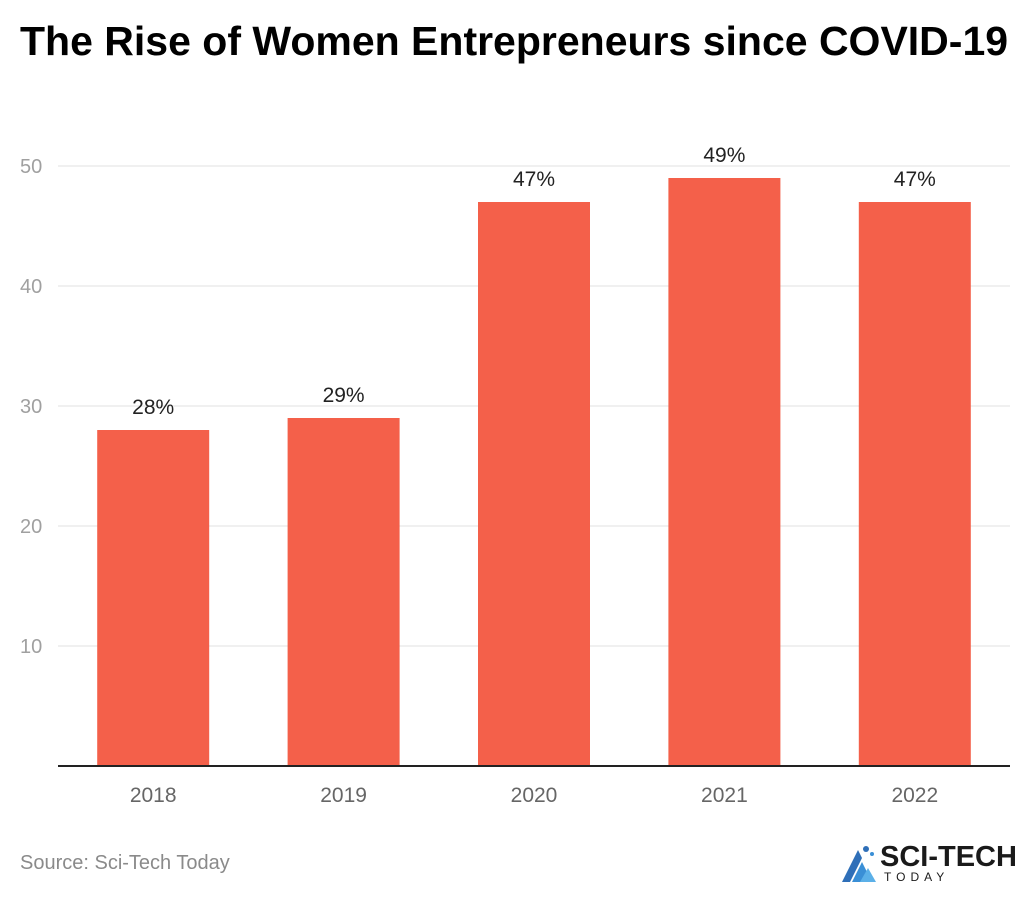 Image resolution: width=1036 pixels, height=900 pixels. Describe the element at coordinates (859, 864) in the screenshot. I see `sci-tech-logo-icon` at that location.